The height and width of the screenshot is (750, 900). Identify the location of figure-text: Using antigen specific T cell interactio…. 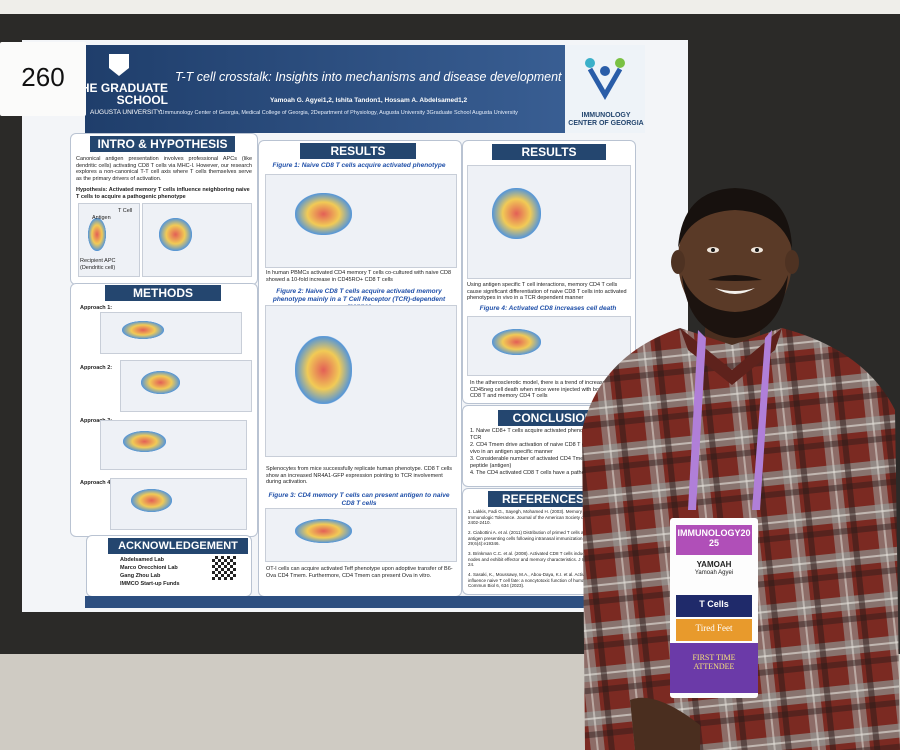
(547, 291).